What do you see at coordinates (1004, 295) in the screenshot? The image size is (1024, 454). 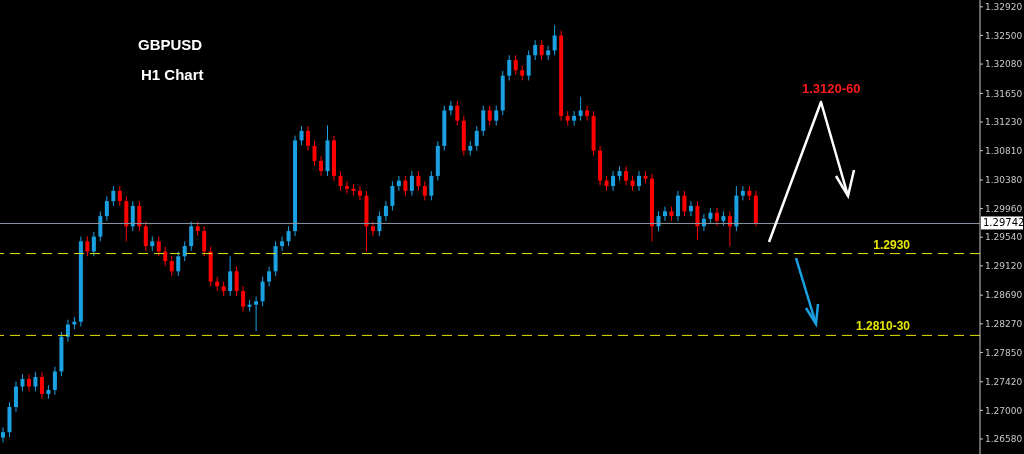 I see `y-tick-label: 1.28690` at bounding box center [1004, 295].